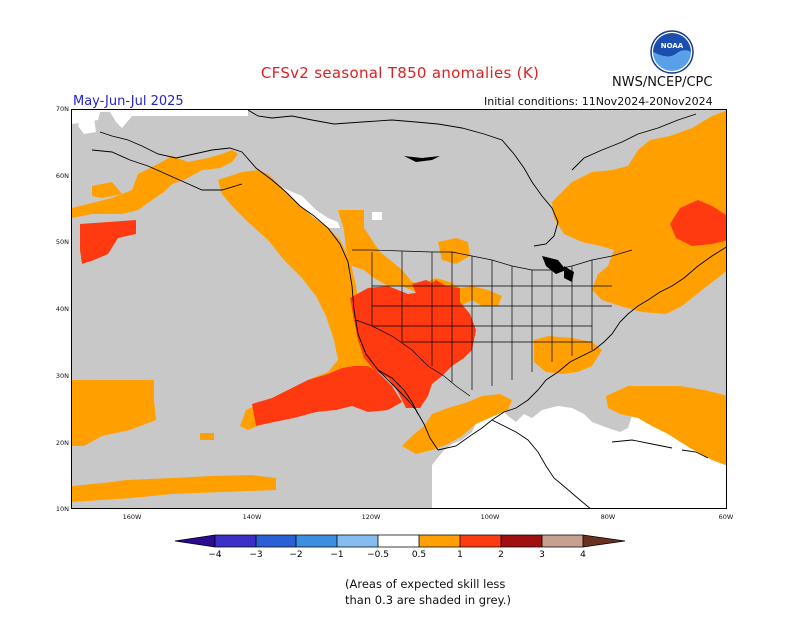 The height and width of the screenshot is (618, 800). Describe the element at coordinates (128, 101) in the screenshot. I see `season-label: May-Jun-Jul 2025` at that location.